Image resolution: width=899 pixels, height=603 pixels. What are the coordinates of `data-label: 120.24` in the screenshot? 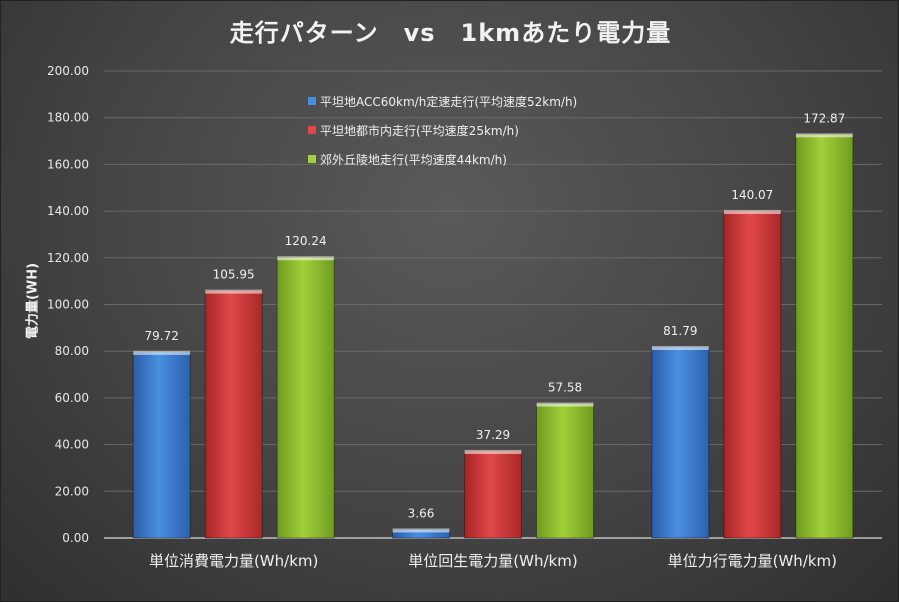 It's located at (306, 241).